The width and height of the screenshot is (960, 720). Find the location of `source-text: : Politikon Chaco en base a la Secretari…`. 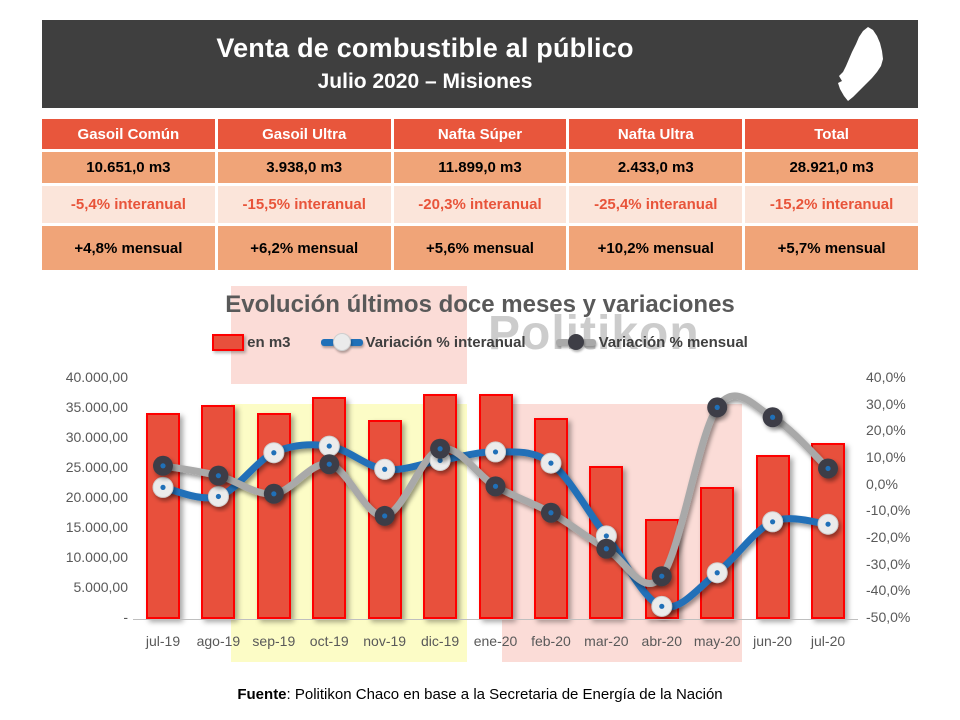

source-text: : Politikon Chaco en base a la Secretari… is located at coordinates (504, 694).